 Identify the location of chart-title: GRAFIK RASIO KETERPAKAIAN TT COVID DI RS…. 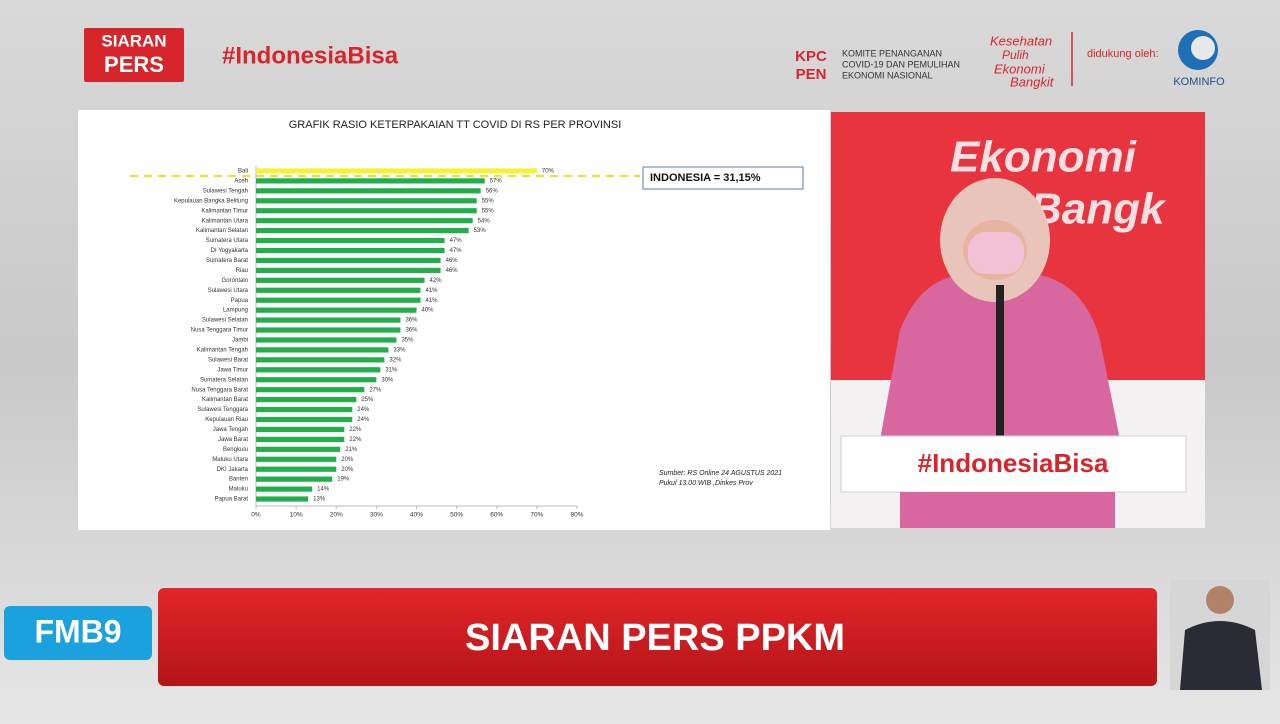
(455, 125).